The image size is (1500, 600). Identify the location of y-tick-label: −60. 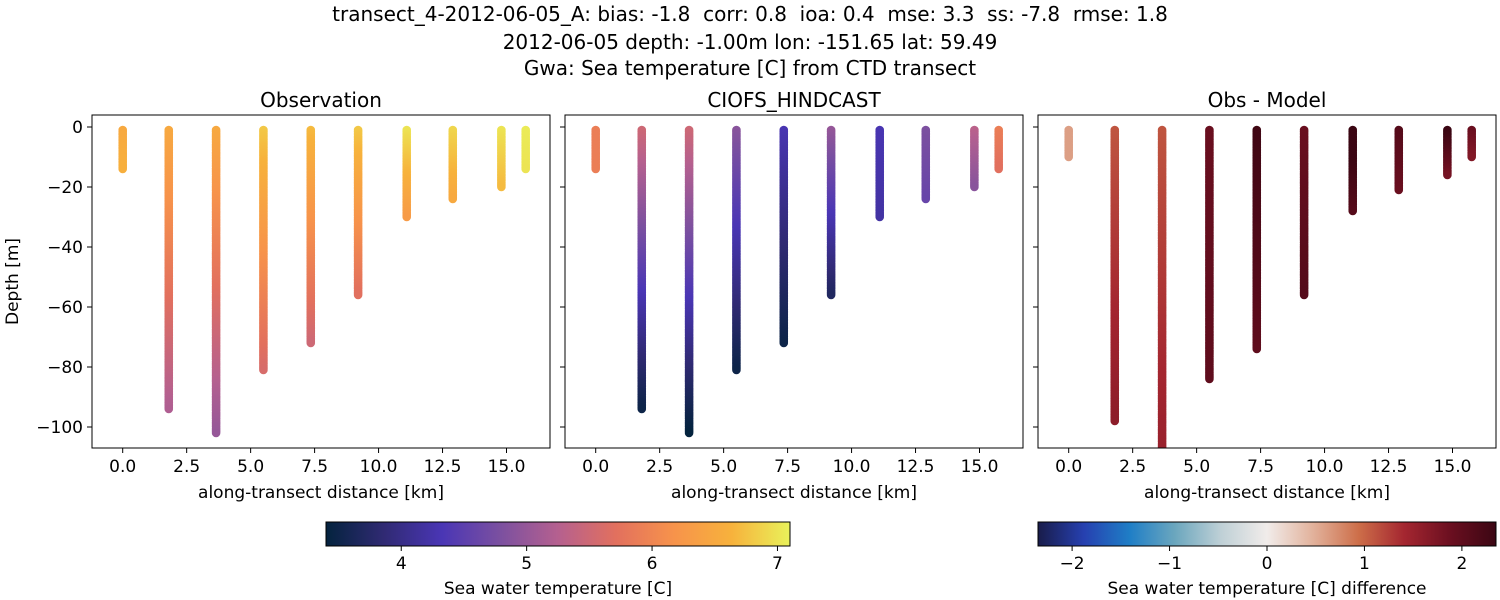
(65, 308).